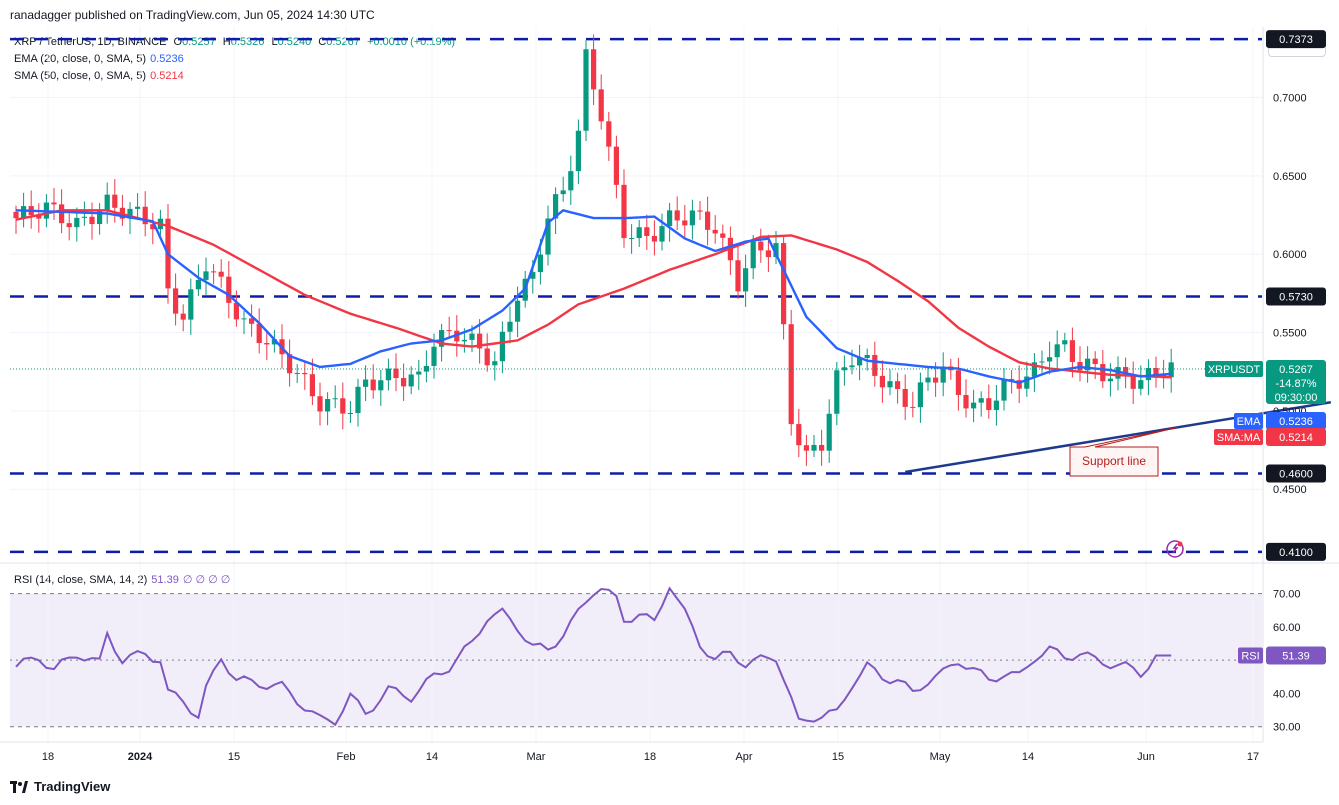 The height and width of the screenshot is (805, 1339). I want to click on ema-legend: EMA (20, close, 0, SMA, 5) 0.5236, so click(99, 59).